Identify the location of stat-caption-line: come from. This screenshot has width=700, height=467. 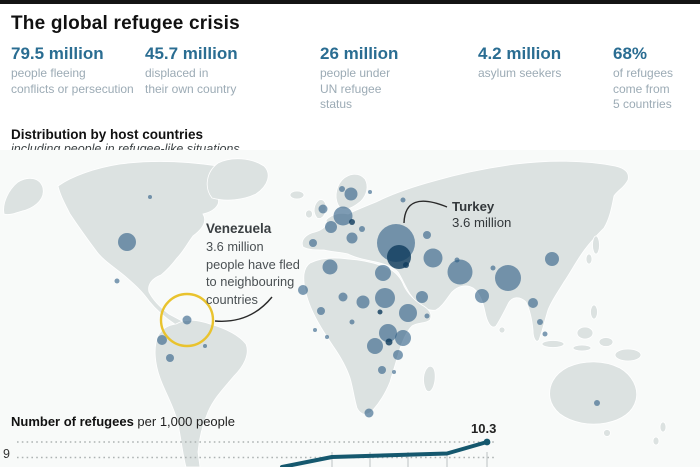
(641, 88).